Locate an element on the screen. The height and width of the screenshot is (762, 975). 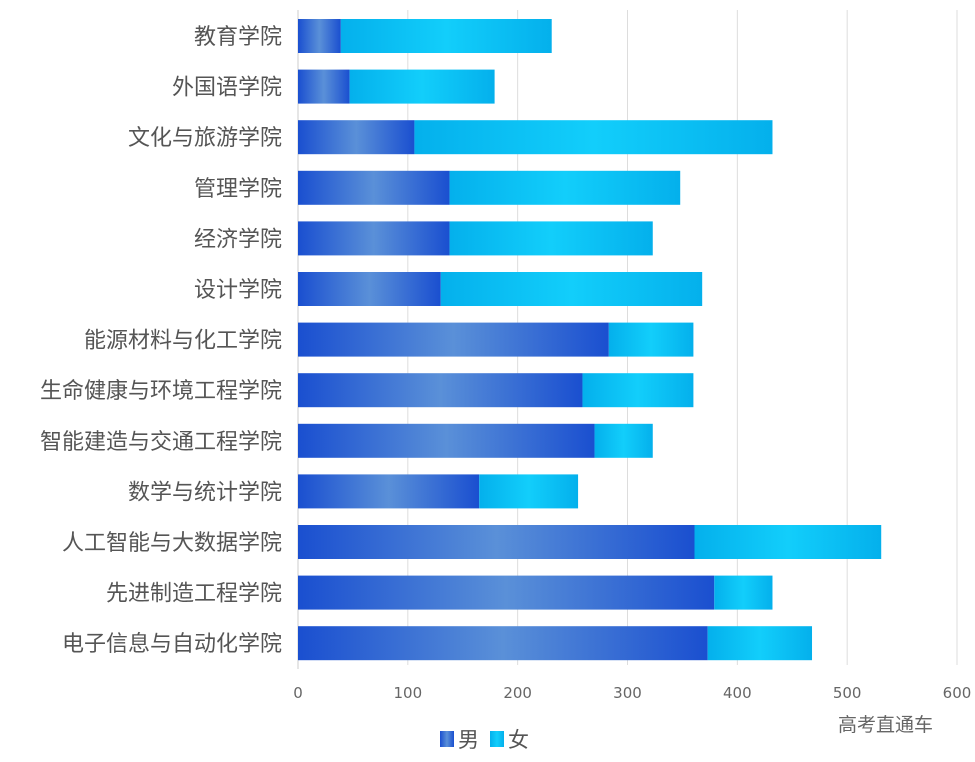
category-label: 设计学院 is located at coordinates (238, 290).